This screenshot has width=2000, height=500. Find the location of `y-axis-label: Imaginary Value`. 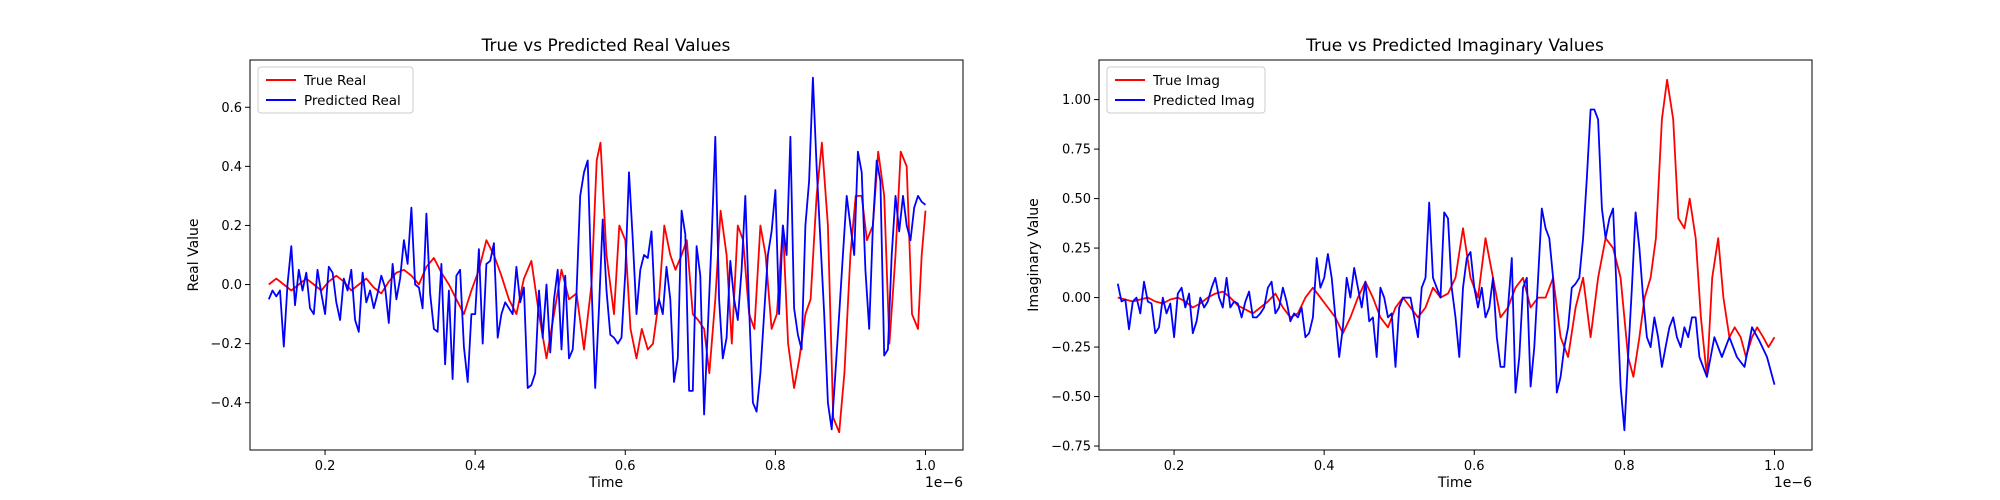

y-axis-label: Imaginary Value is located at coordinates (1034, 255).